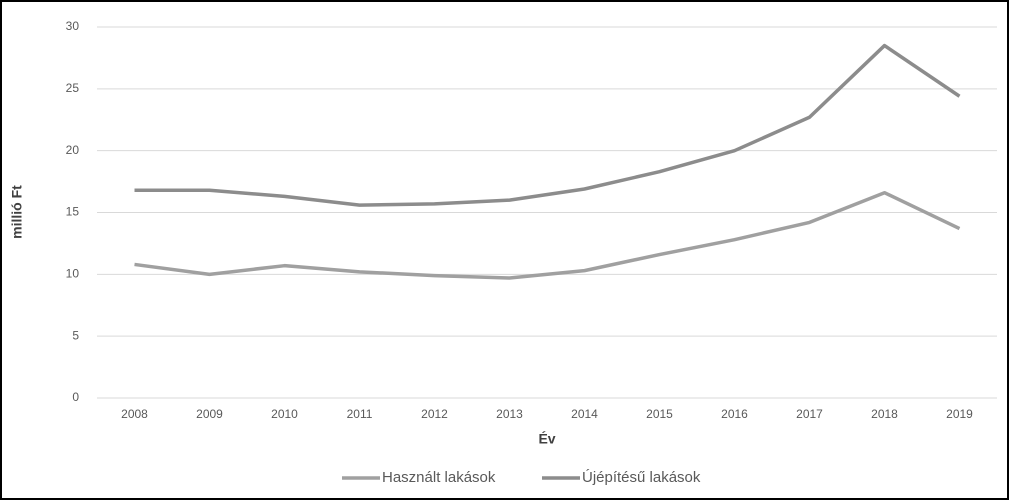  I want to click on x-tick-label: 2019, so click(959, 414).